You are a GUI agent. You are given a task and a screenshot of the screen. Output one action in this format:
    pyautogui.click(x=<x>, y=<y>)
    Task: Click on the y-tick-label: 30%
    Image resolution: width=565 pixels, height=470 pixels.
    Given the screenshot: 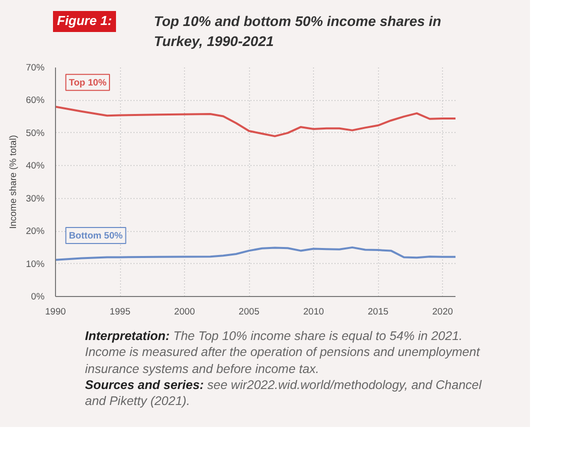 What is the action you would take?
    pyautogui.click(x=35, y=198)
    